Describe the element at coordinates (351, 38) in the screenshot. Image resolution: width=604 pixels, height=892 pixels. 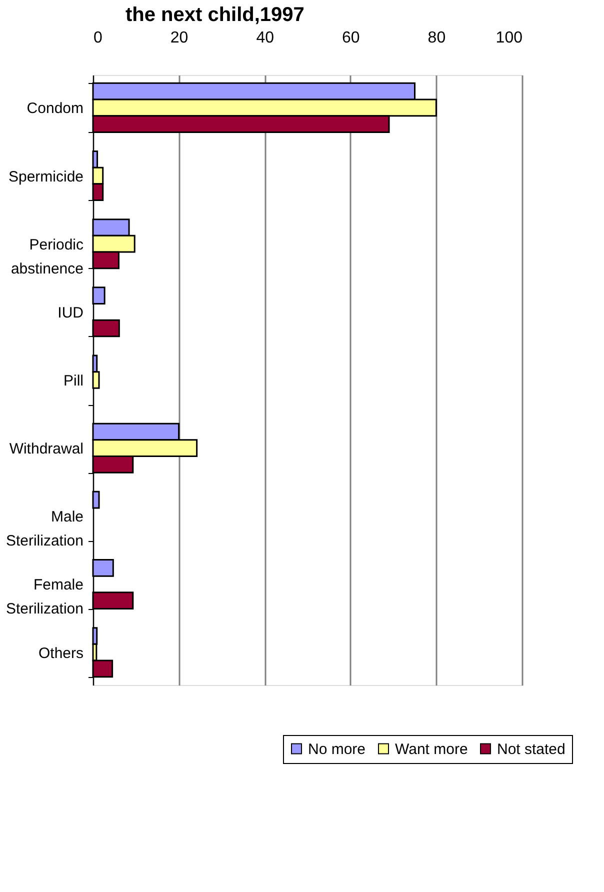
I see `x-tick-label: 60` at that location.